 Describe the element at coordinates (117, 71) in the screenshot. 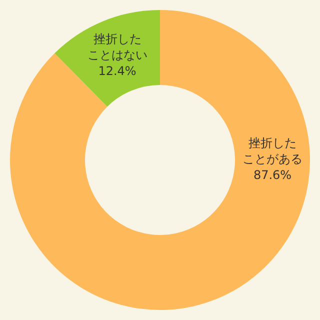

I see `data-label: 12.4%` at that location.